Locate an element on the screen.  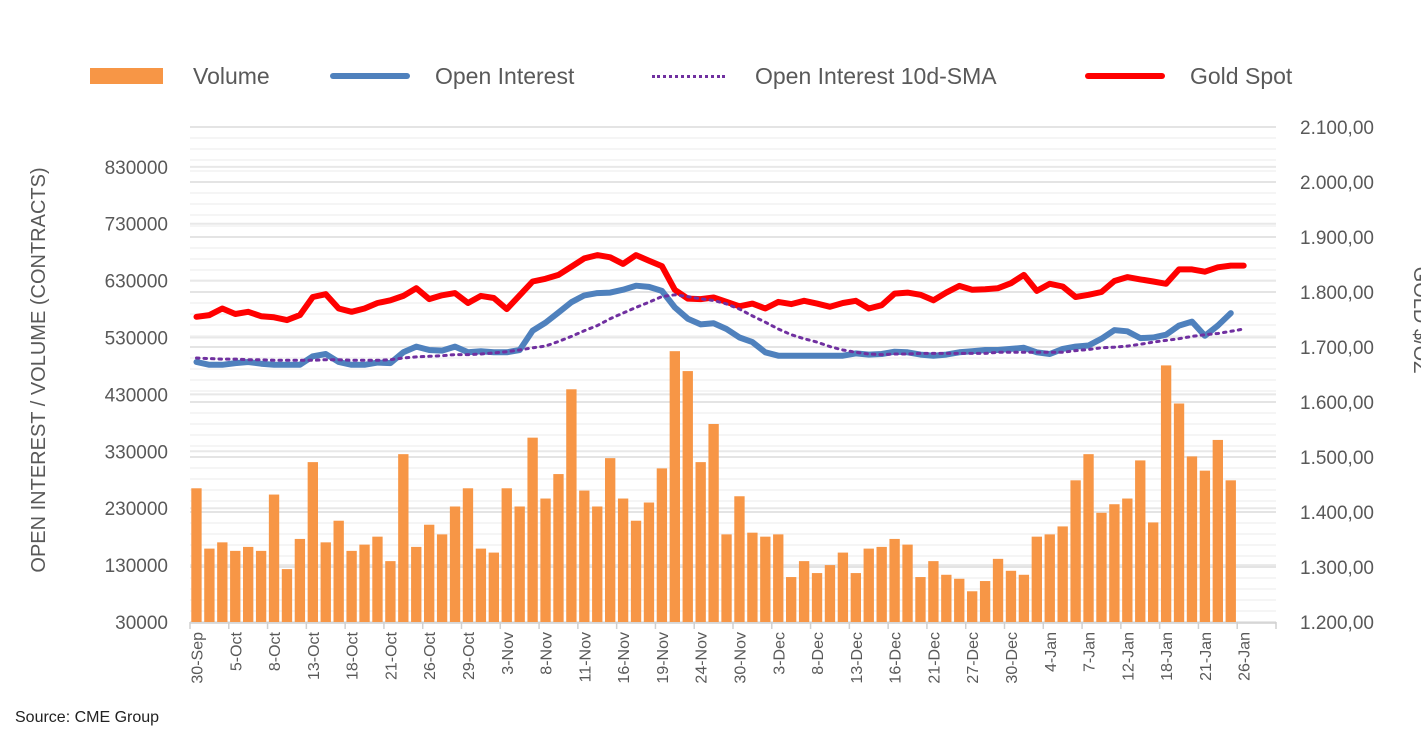
left-tick-label: 430000 is located at coordinates (136, 395).